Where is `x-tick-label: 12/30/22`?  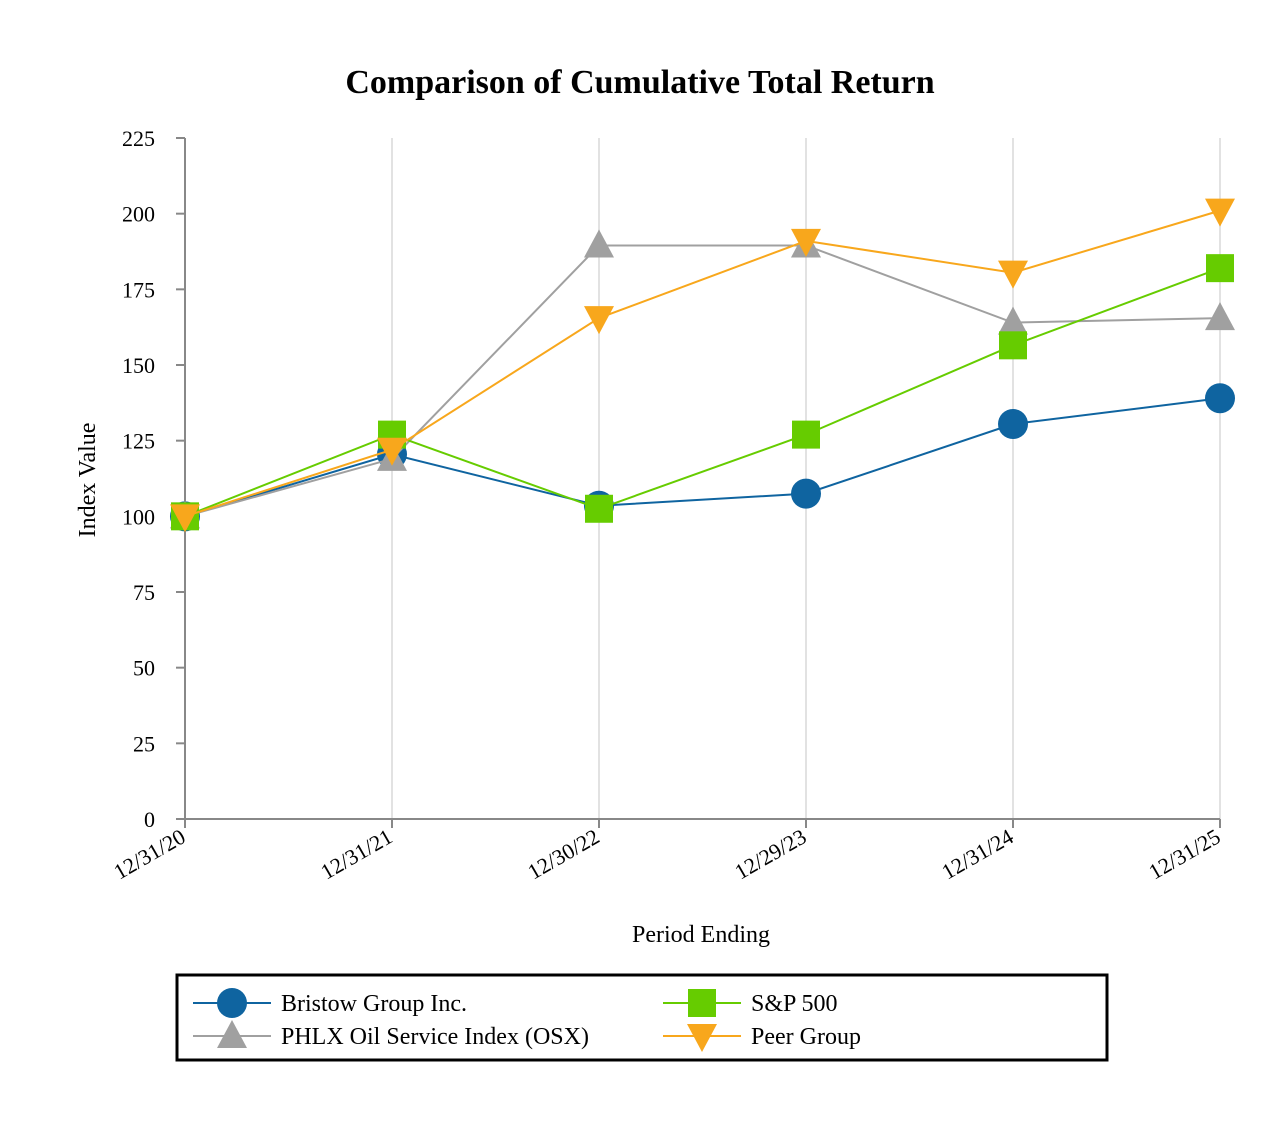
x-tick-label: 12/30/22 is located at coordinates (563, 854).